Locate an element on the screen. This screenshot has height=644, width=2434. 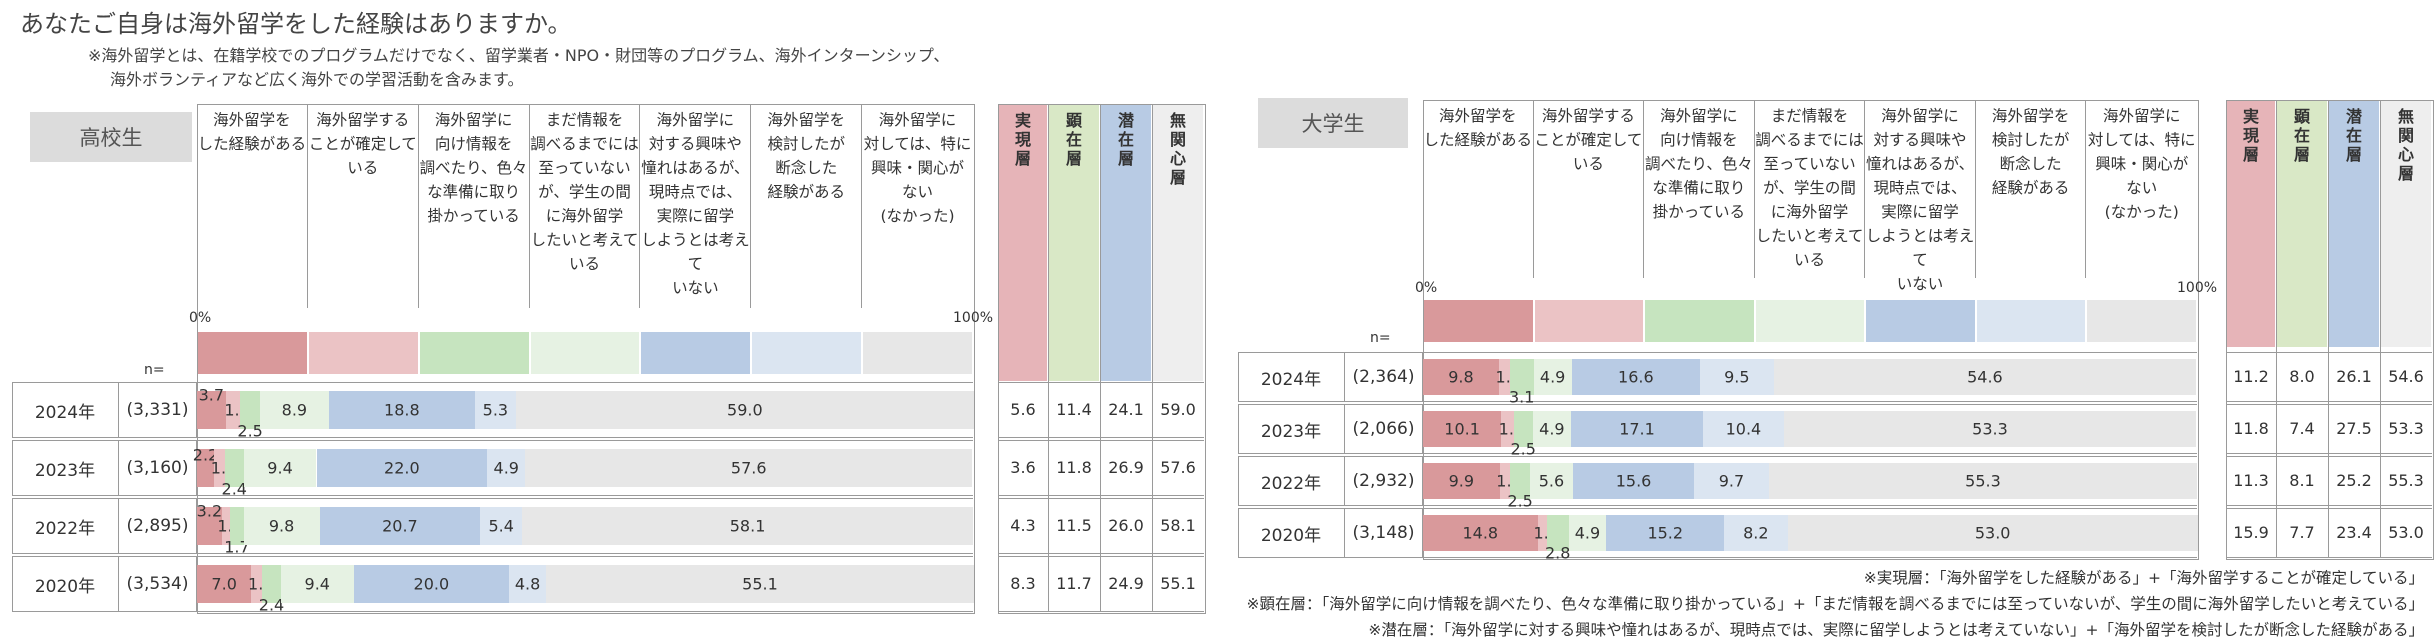
year-cell: 2022年 is located at coordinates (65, 528).